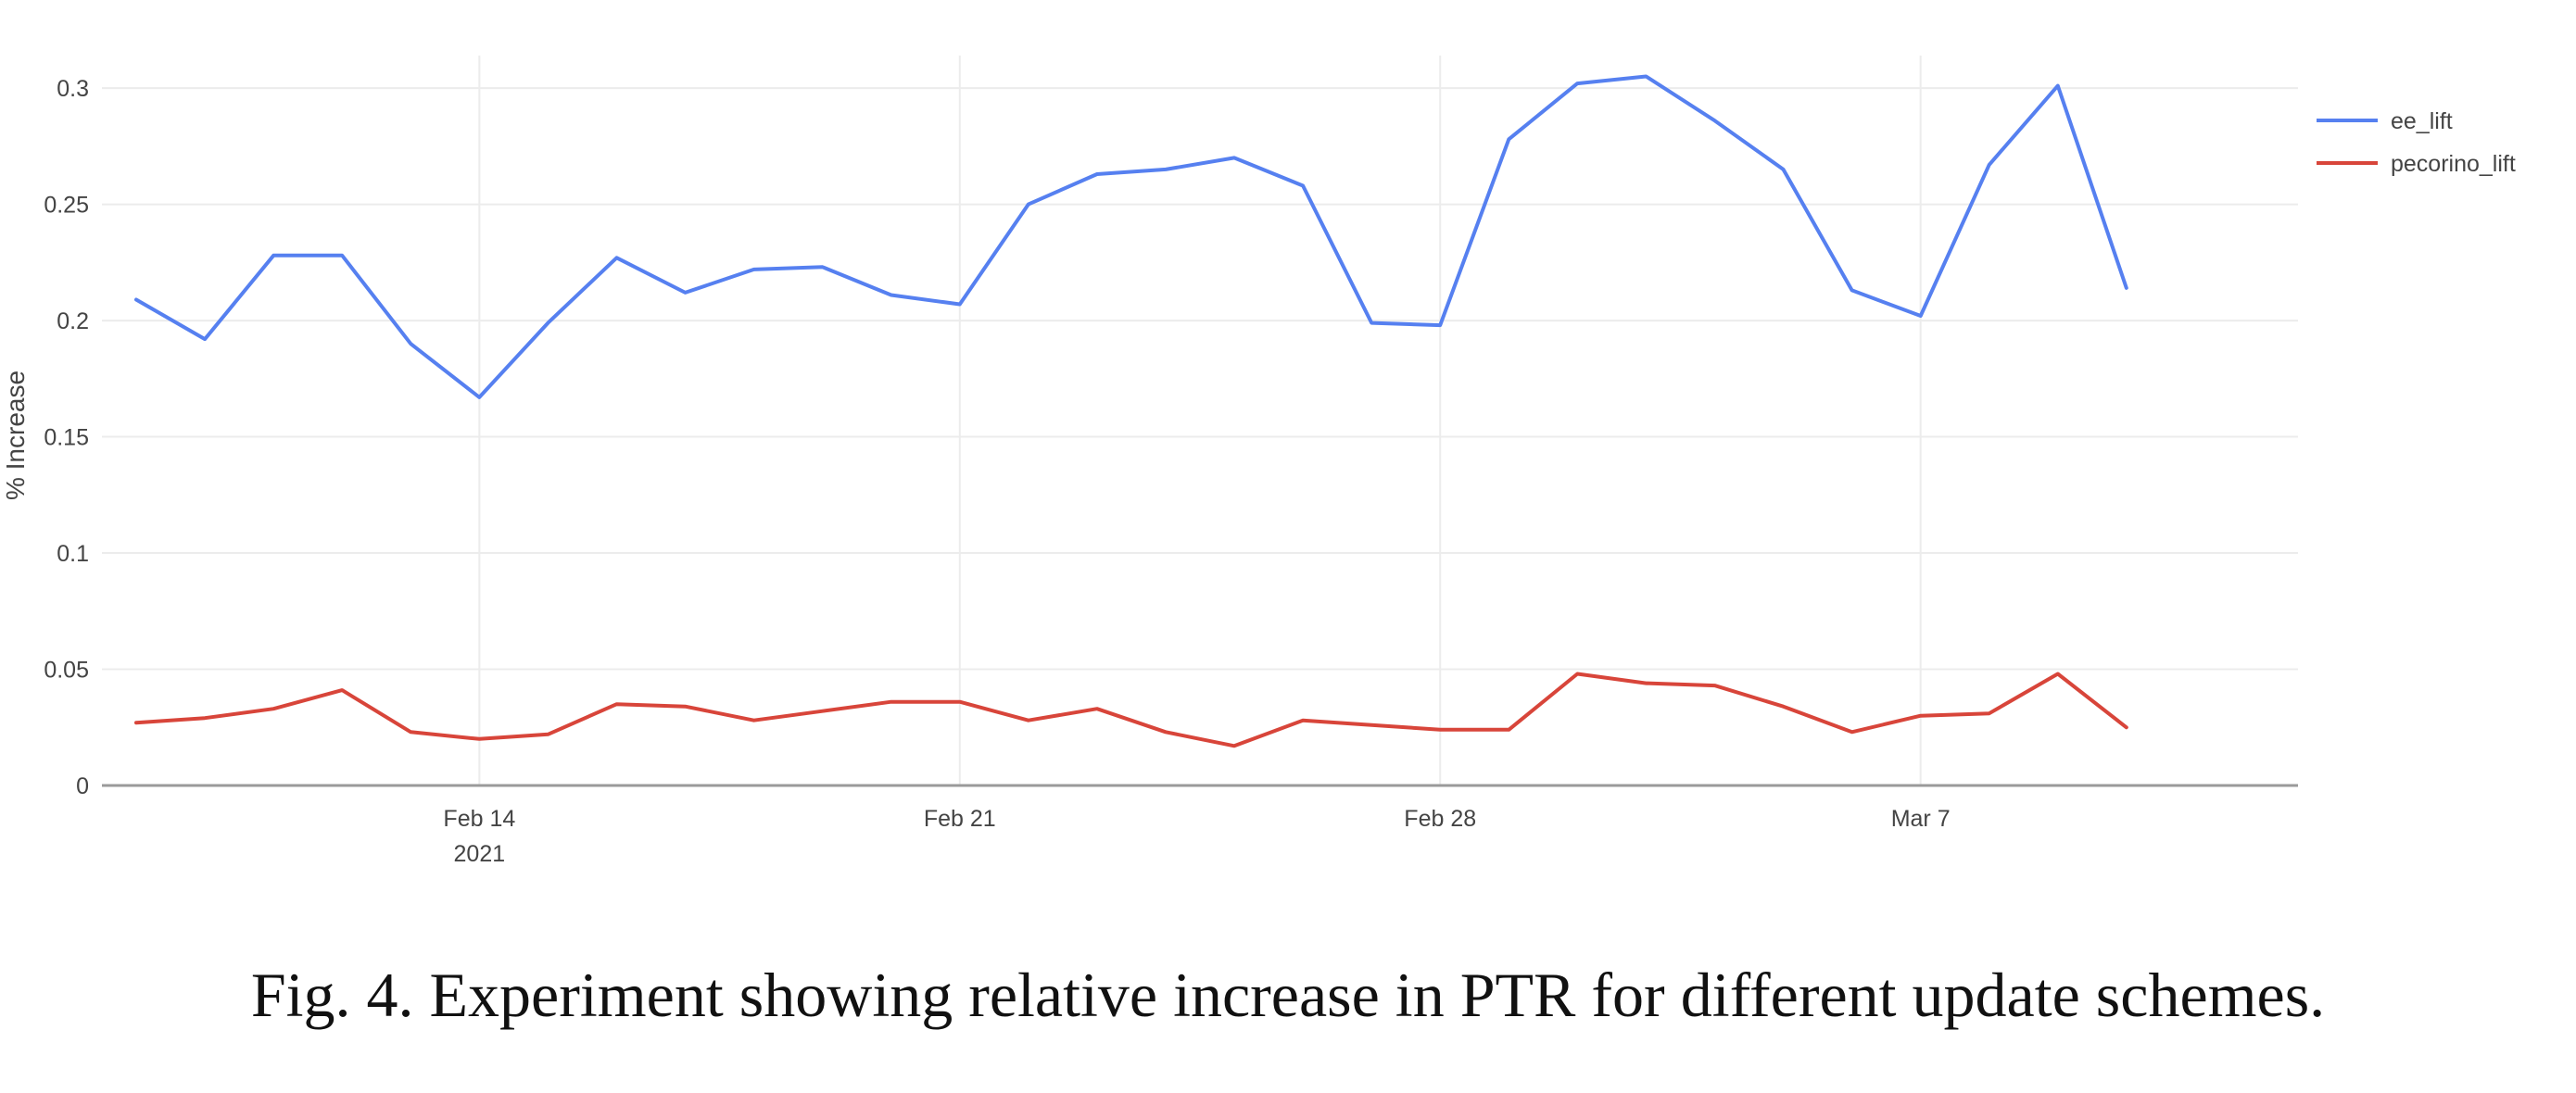 The height and width of the screenshot is (1093, 2576). Describe the element at coordinates (480, 854) in the screenshot. I see `x-tick-sublabel: 2021` at that location.